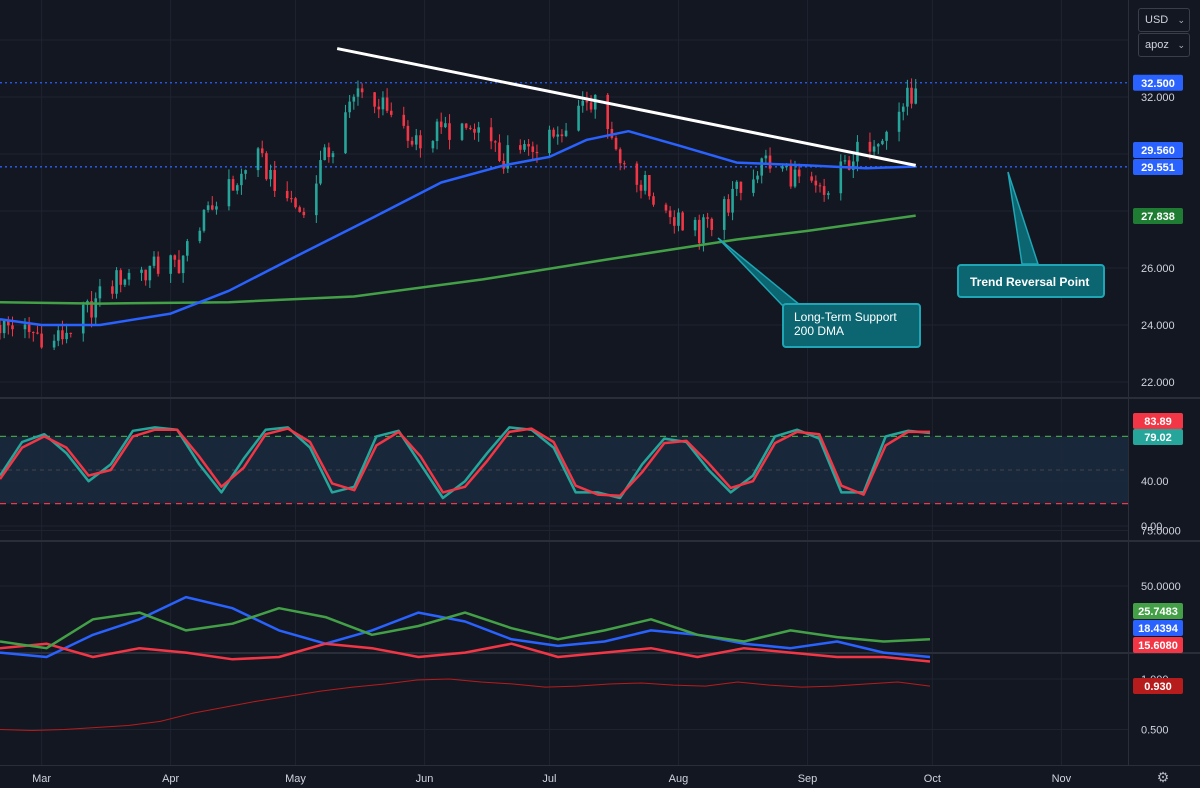 This screenshot has height=788, width=1200. Describe the element at coordinates (465, 462) in the screenshot. I see `stoch-d-line` at that location.